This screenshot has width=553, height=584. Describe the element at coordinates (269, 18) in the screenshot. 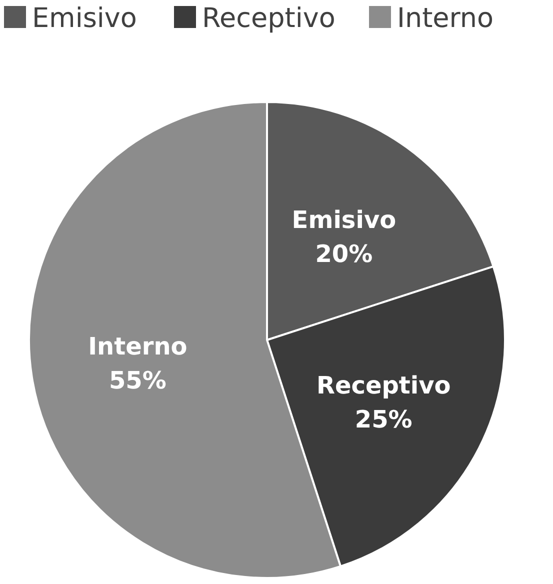

I see `legend-label: Receptivo` at that location.